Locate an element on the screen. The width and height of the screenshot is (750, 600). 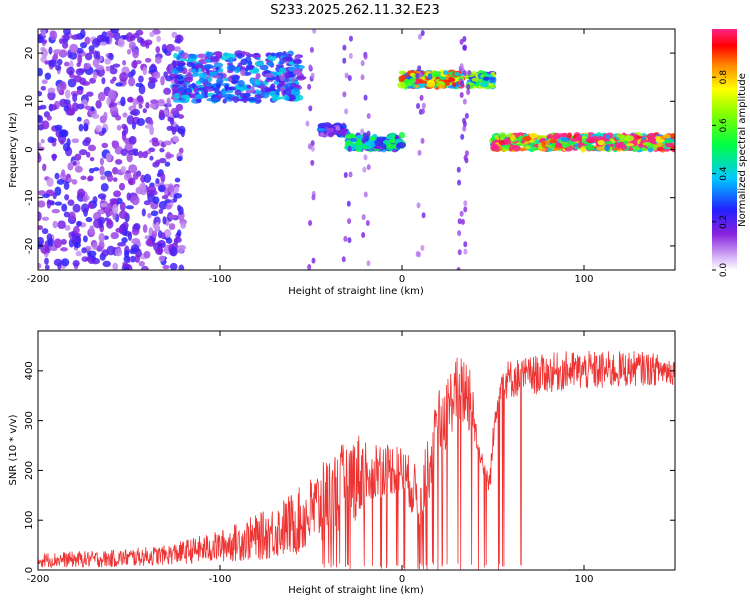
x-tick-label: -200 is located at coordinates (38, 579).